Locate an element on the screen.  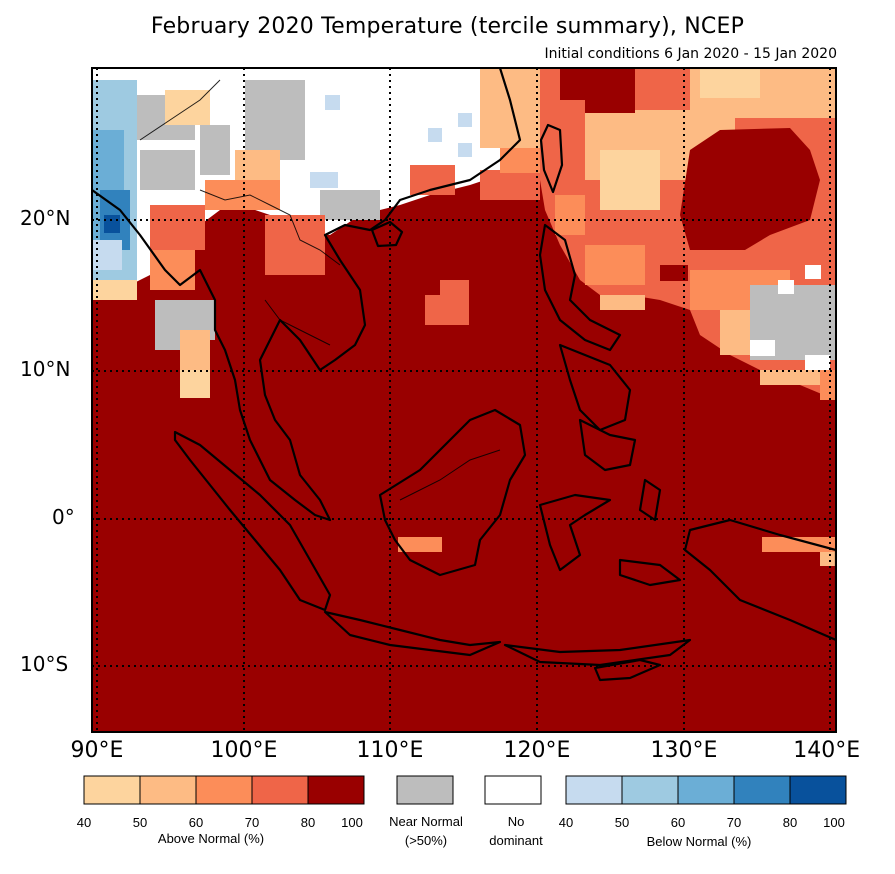
legend-near-normal-caption: Near Normal is located at coordinates (426, 821).